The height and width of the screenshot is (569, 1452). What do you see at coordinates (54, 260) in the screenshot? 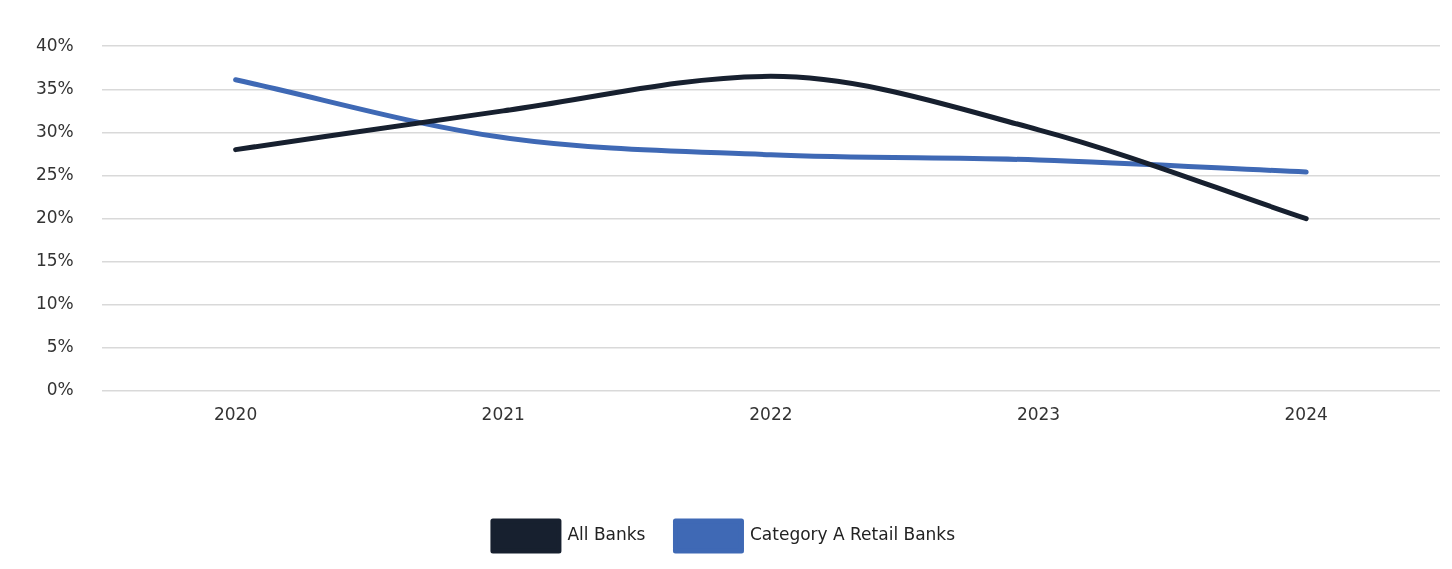
I see `y-tick-label: 15%` at bounding box center [54, 260].